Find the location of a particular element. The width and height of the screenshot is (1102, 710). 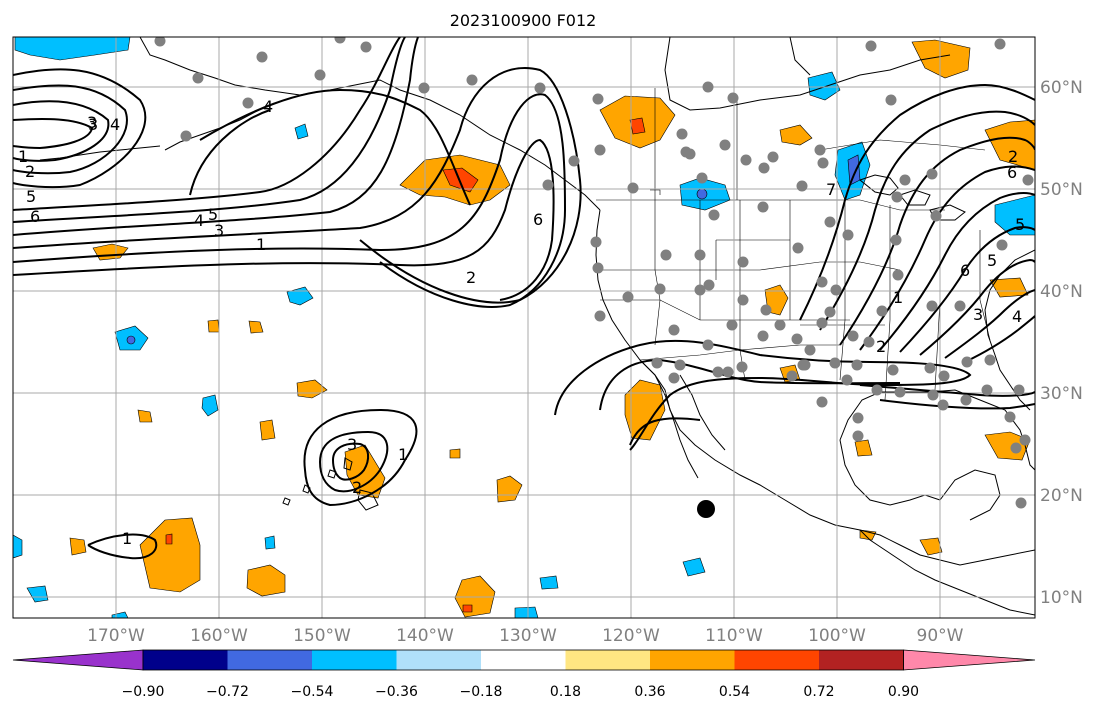

colorbar-extend-high is located at coordinates (969, 660).